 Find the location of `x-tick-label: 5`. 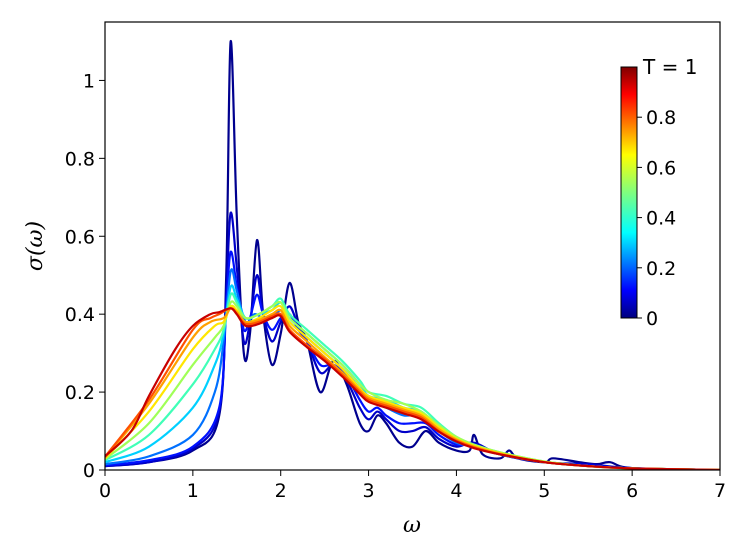

x-tick-label: 5 is located at coordinates (544, 491).